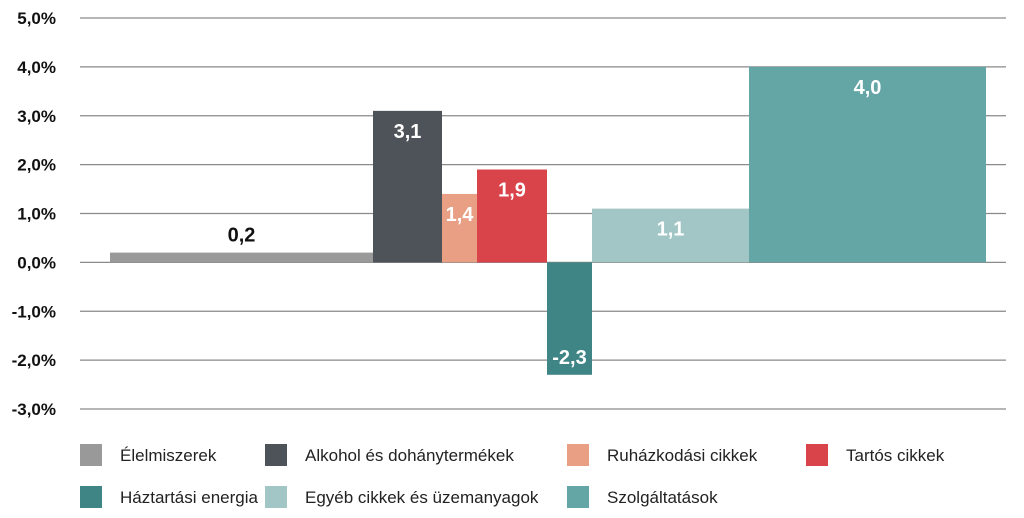  What do you see at coordinates (168, 455) in the screenshot?
I see `legend-label: Élelmiszerek` at bounding box center [168, 455].